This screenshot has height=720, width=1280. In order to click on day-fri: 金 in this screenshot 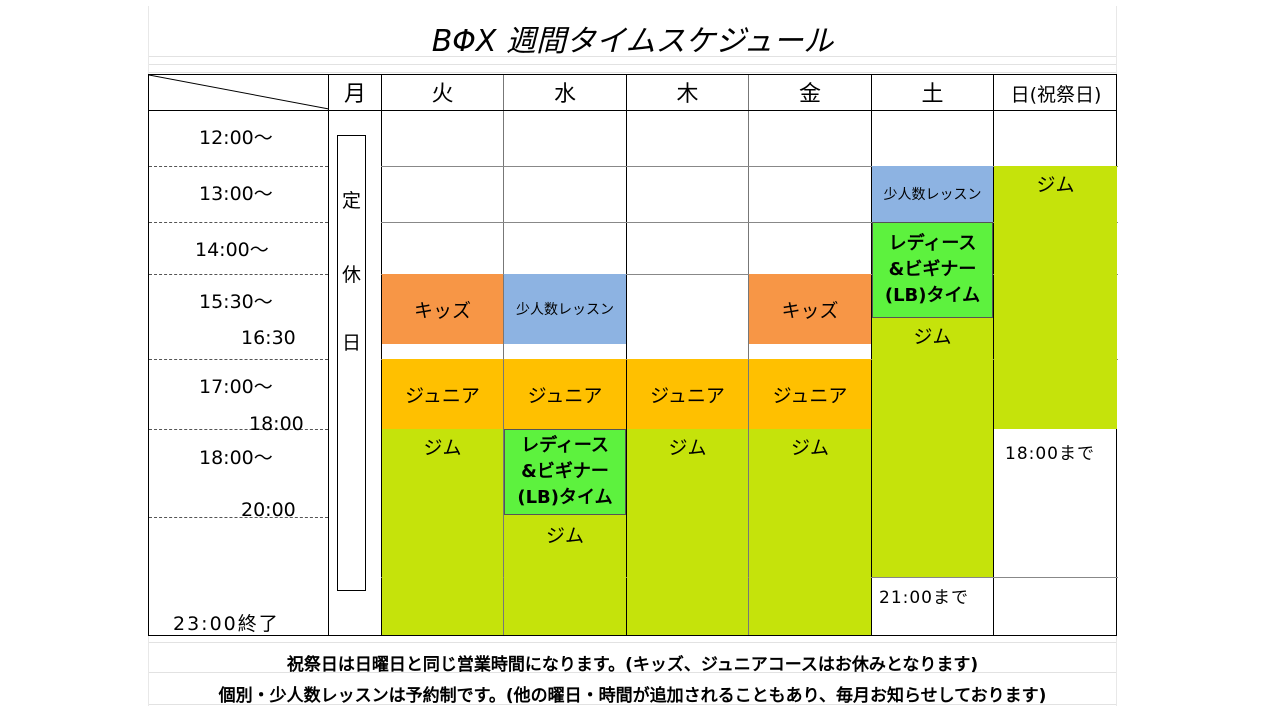, I will do `click(809, 94)`.